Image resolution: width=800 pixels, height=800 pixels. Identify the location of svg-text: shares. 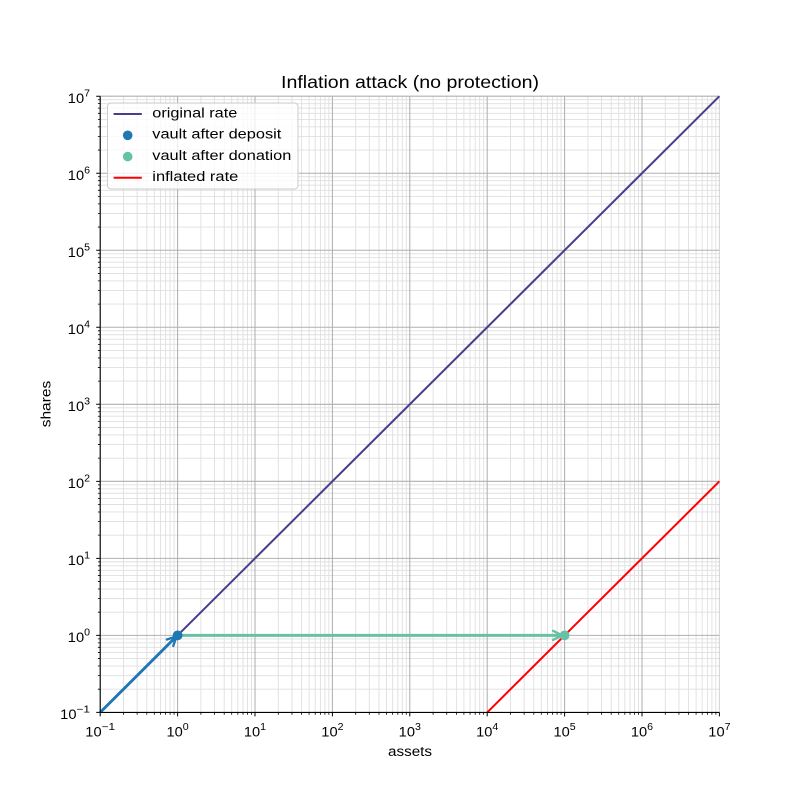
(45, 403).